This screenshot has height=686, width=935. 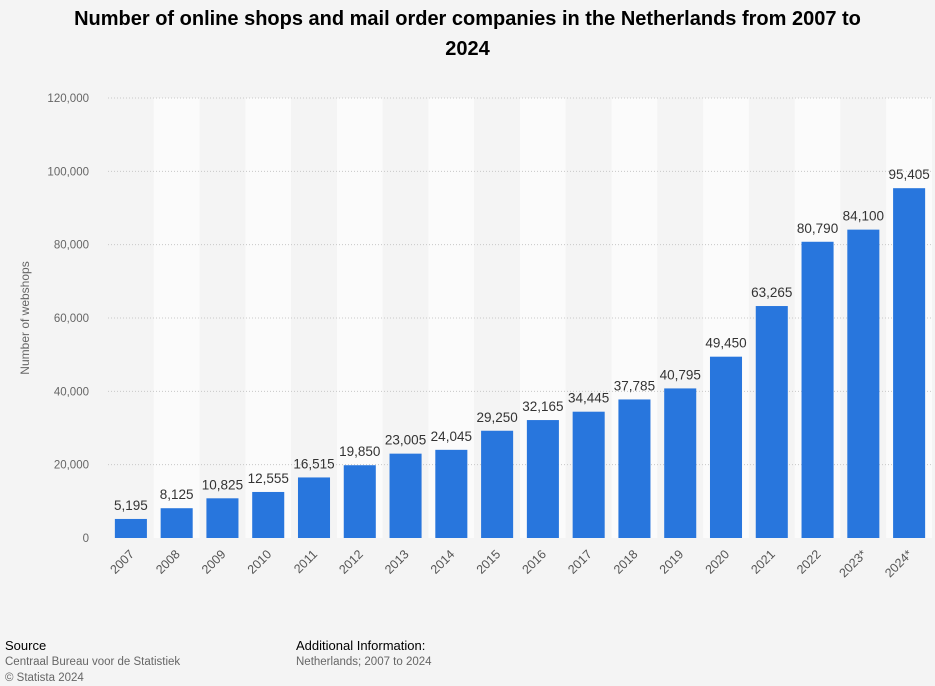 I want to click on y-axis-ticks: 0 20,000 40,000 60,000 80,000 100,000 120,000, so click(x=68, y=319).